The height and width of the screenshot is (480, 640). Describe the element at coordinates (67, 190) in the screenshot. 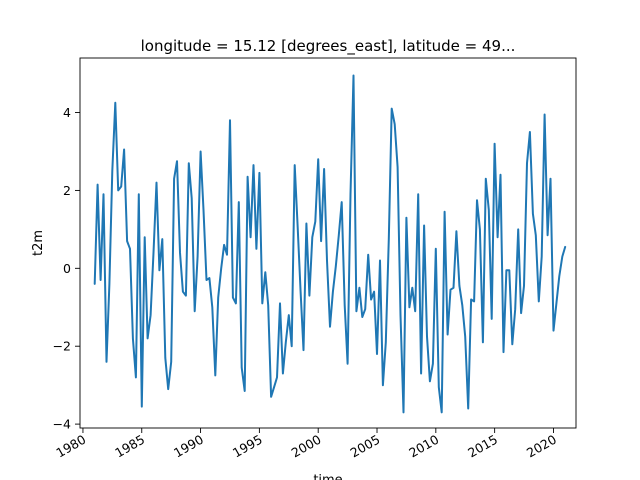

I see `y-tick-label: 2` at that location.